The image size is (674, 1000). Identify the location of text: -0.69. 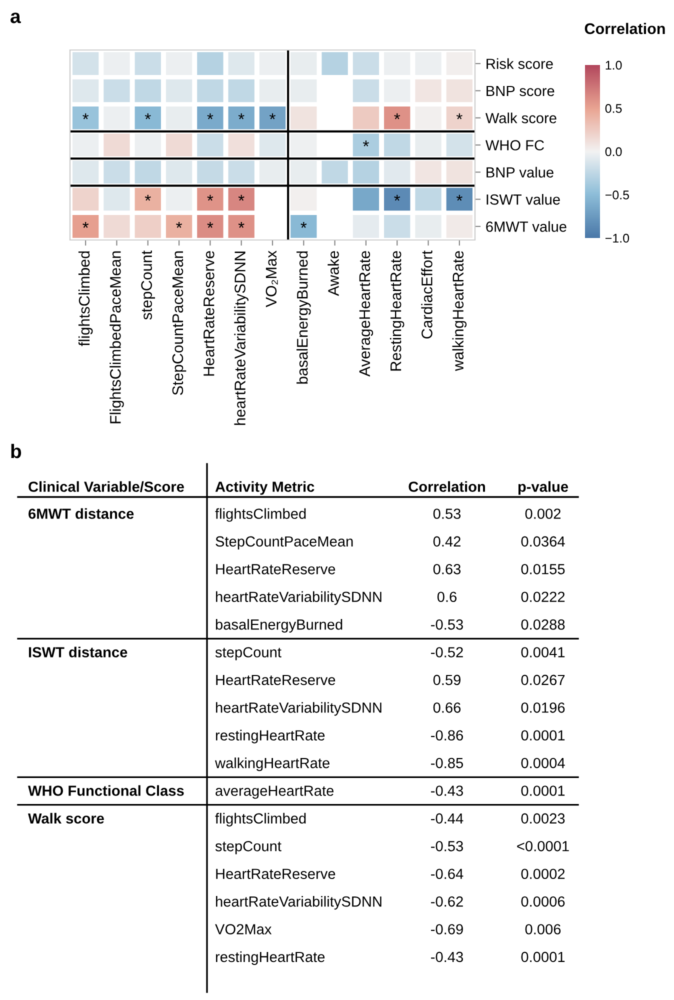
(447, 929).